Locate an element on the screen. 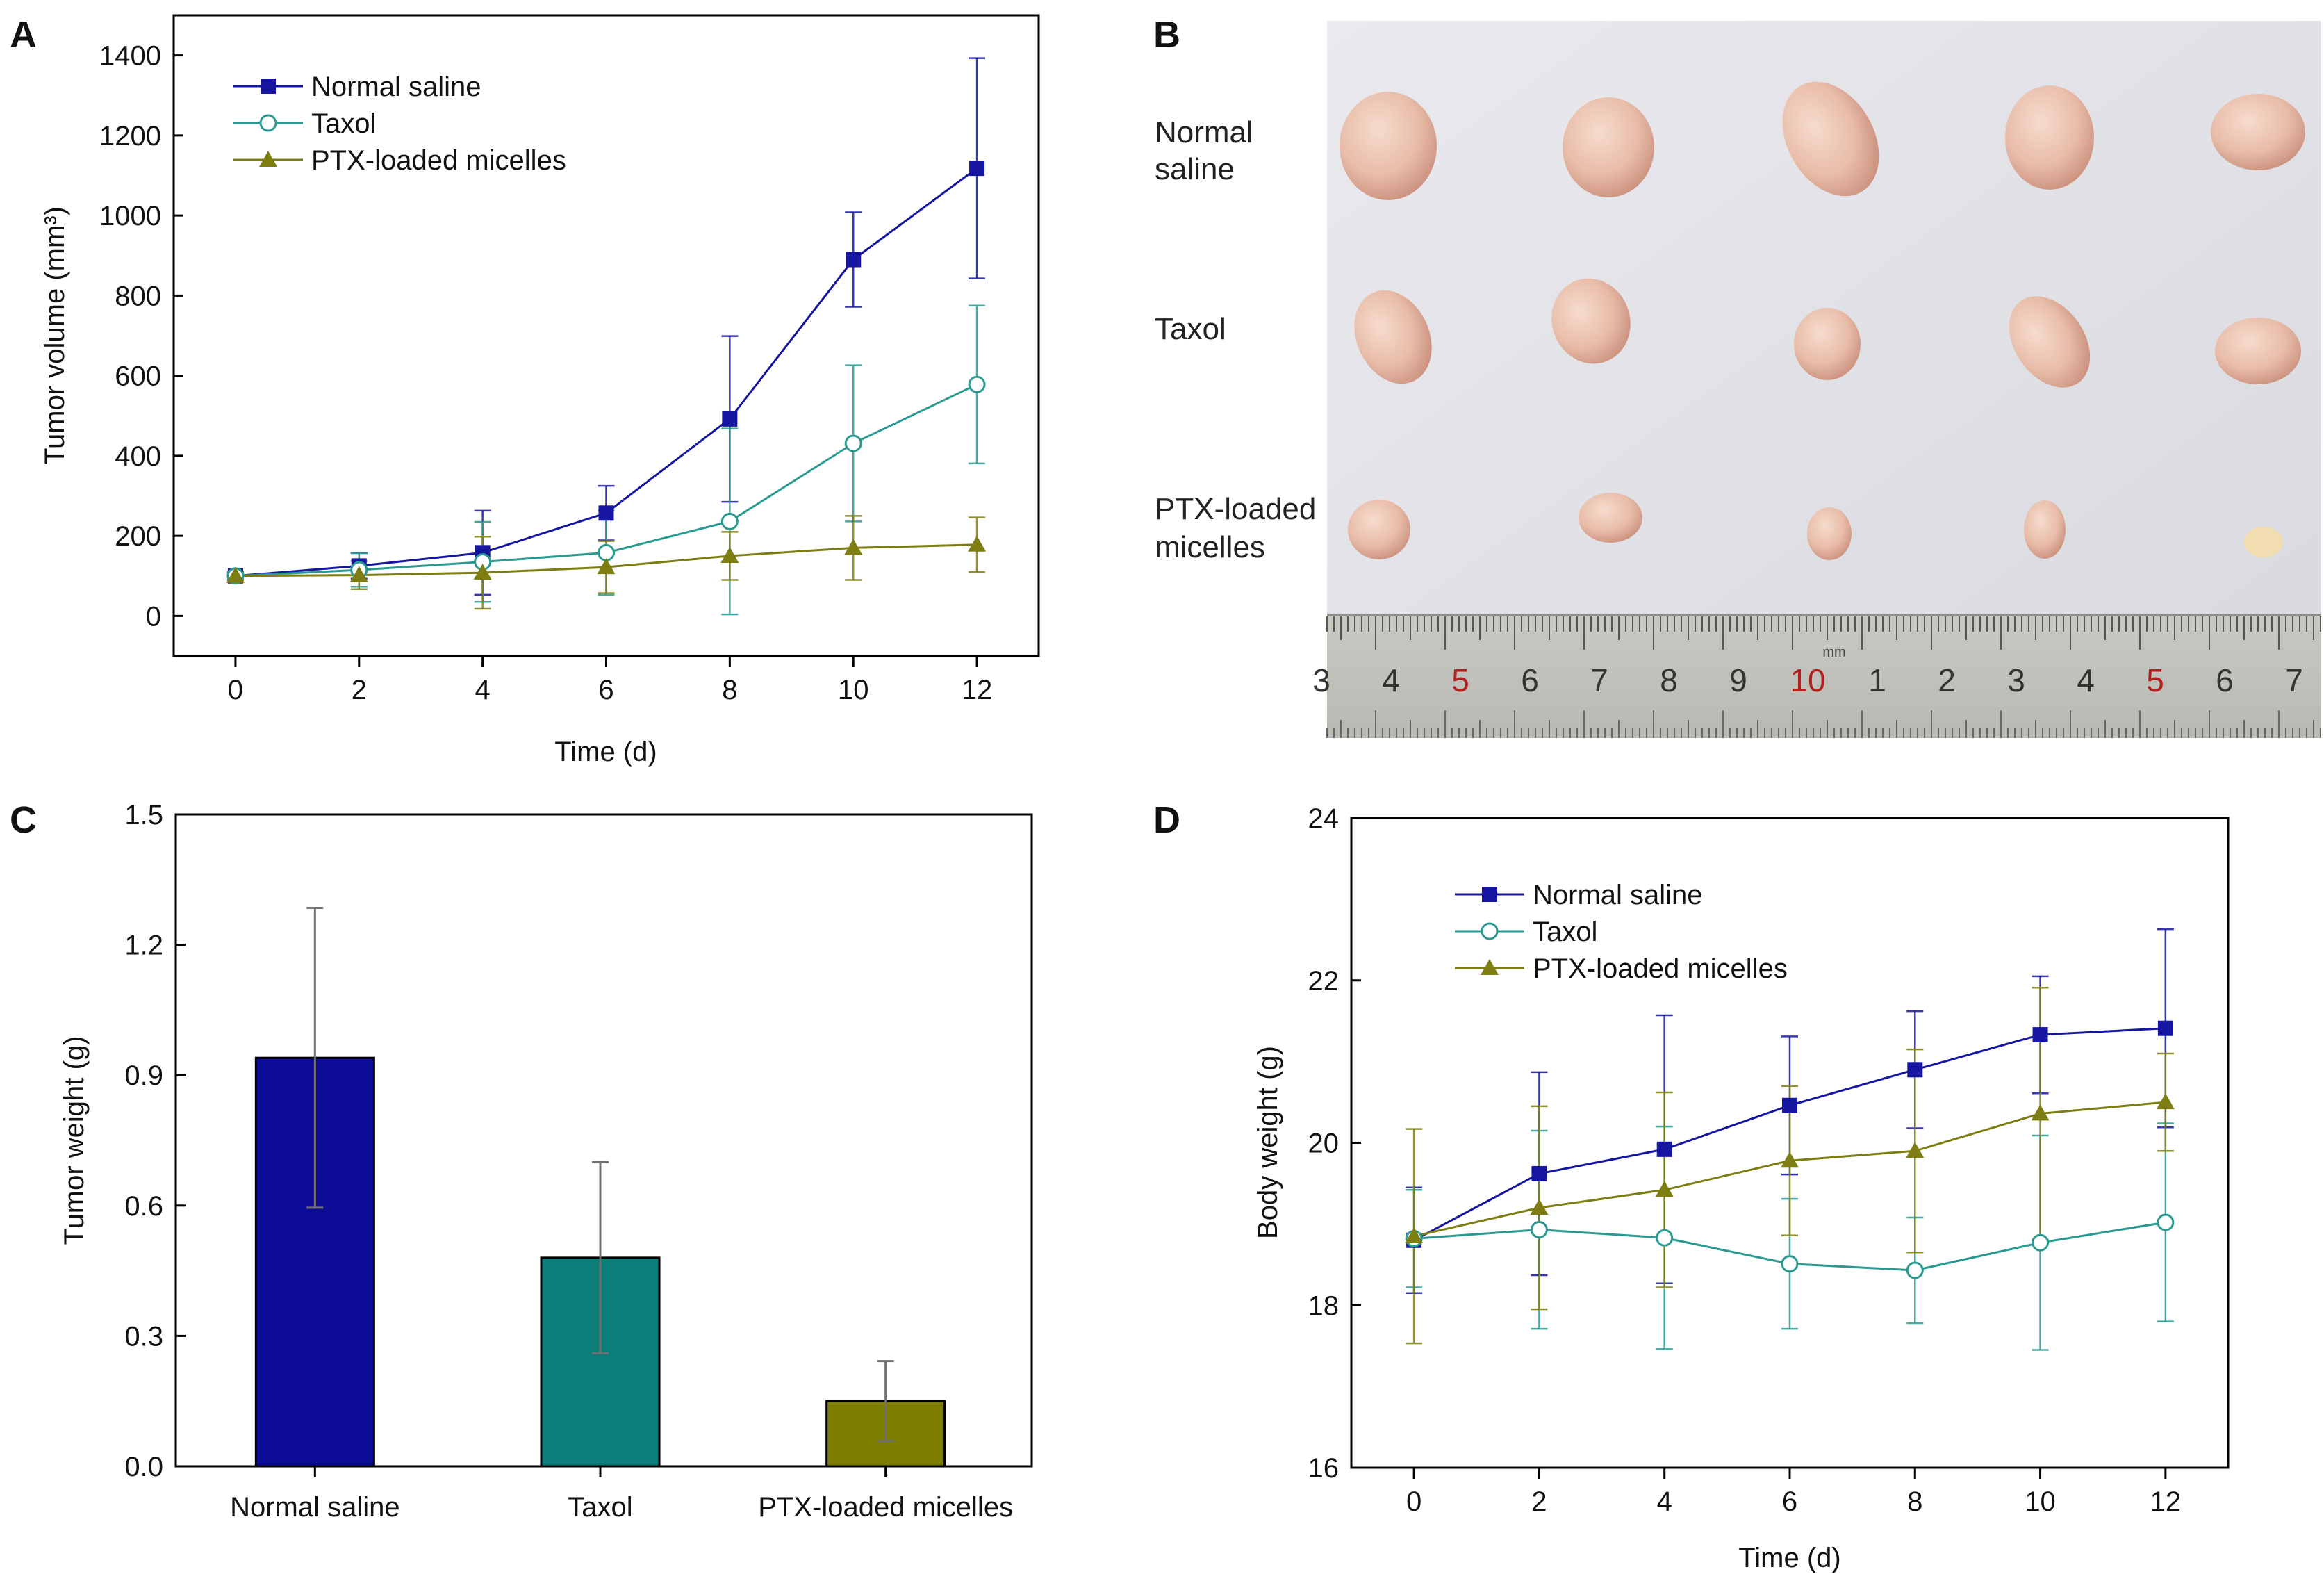  x-tick-label-a: 10 is located at coordinates (853, 690).